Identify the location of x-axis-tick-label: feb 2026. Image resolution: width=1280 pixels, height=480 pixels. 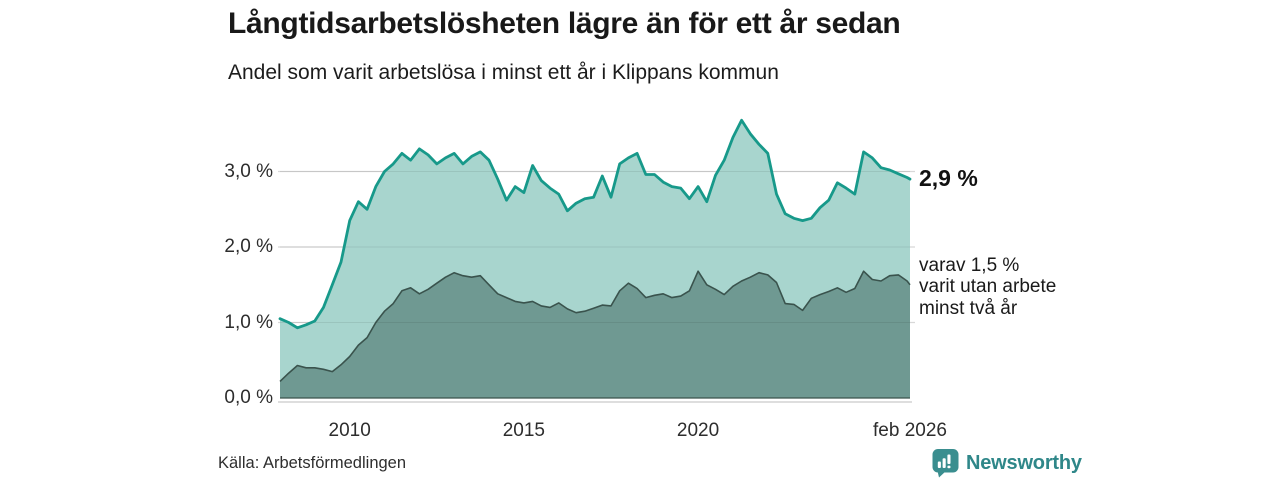
(910, 430).